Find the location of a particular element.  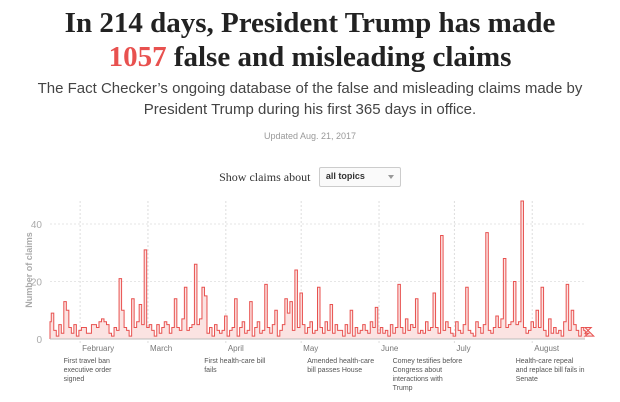

headline-line-2-text: false and misleading claims is located at coordinates (339, 57).